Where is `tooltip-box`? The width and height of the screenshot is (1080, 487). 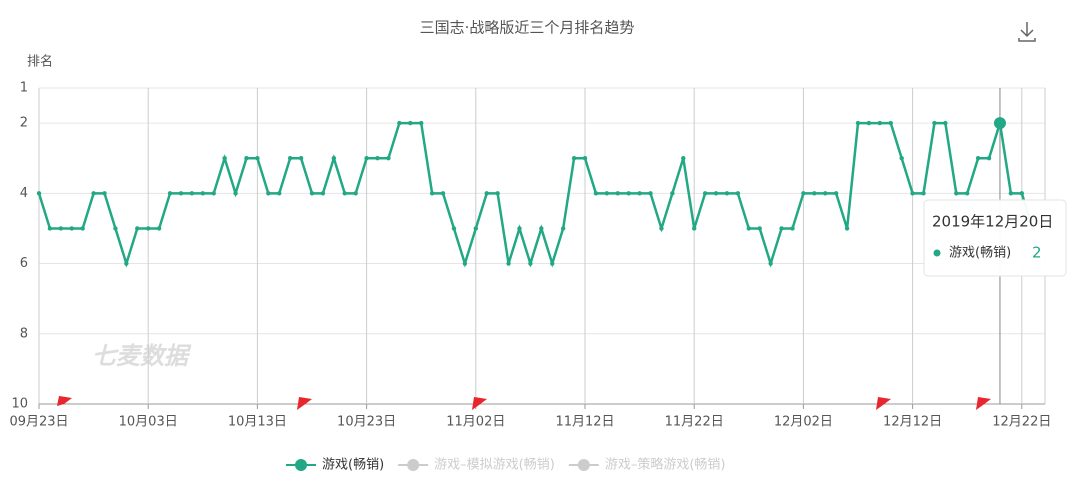
tooltip-box is located at coordinates (995, 238).